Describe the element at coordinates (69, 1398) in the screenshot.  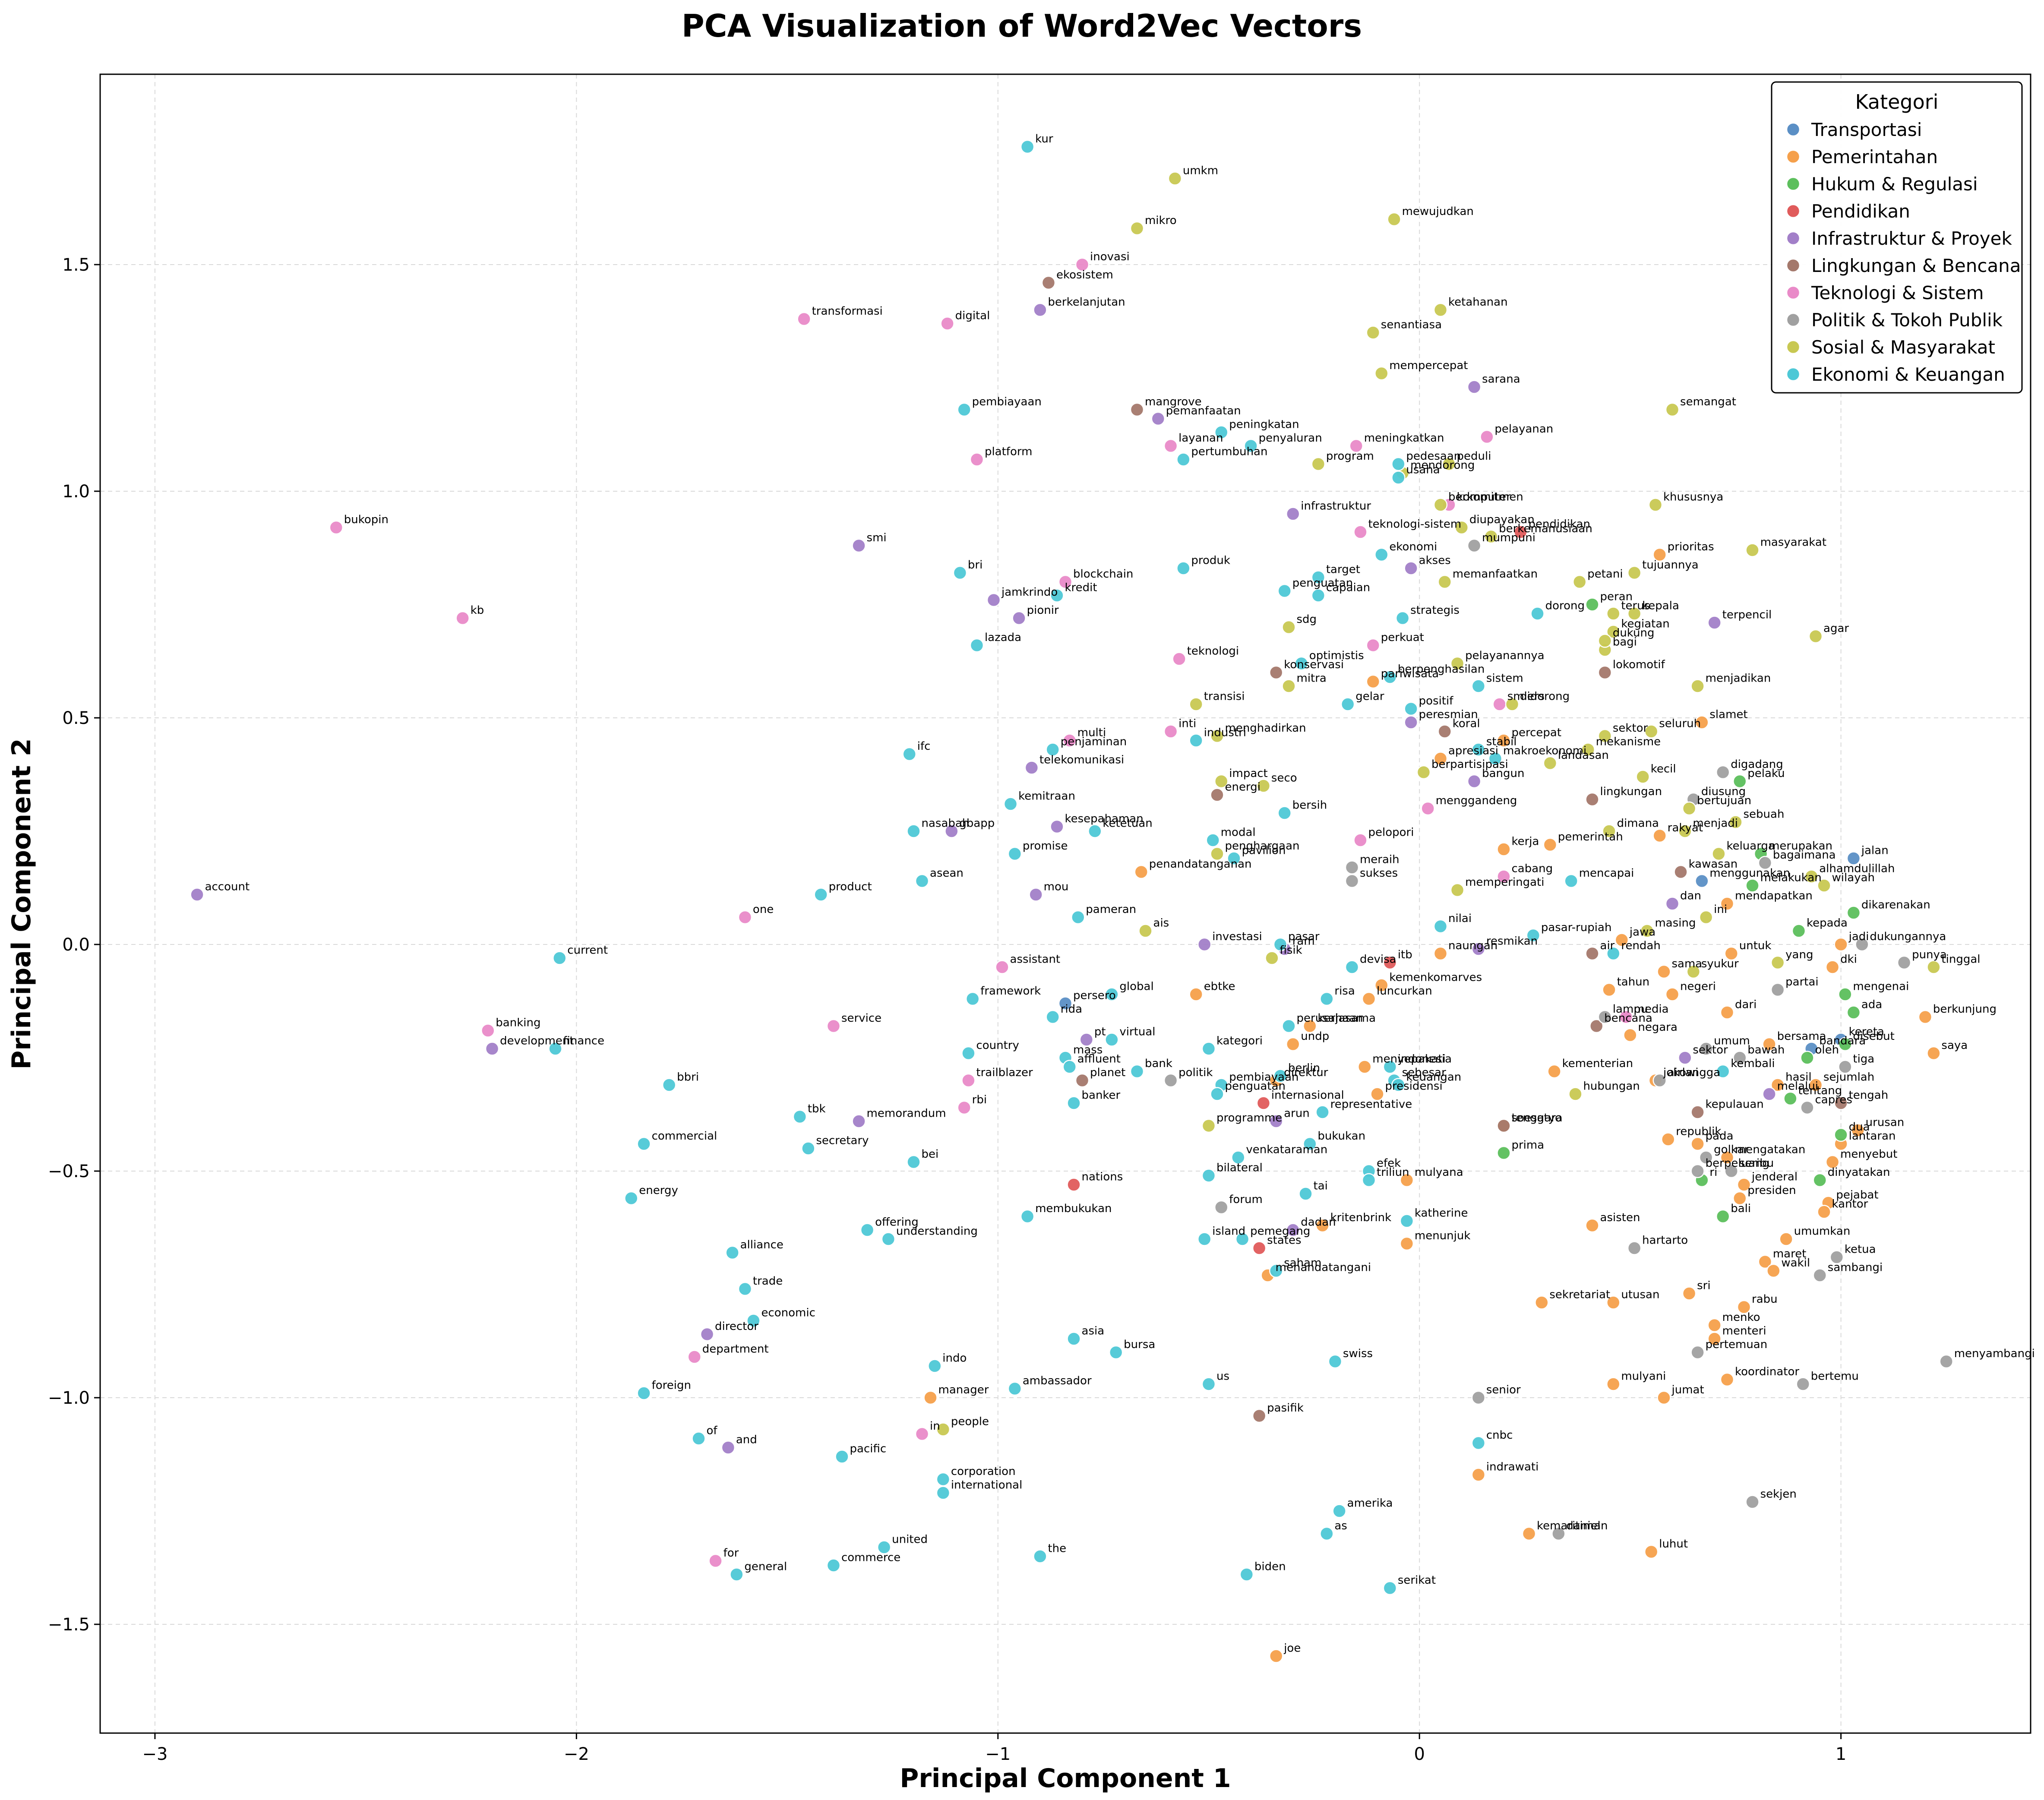
I see `y-tick-label: −1.0` at that location.